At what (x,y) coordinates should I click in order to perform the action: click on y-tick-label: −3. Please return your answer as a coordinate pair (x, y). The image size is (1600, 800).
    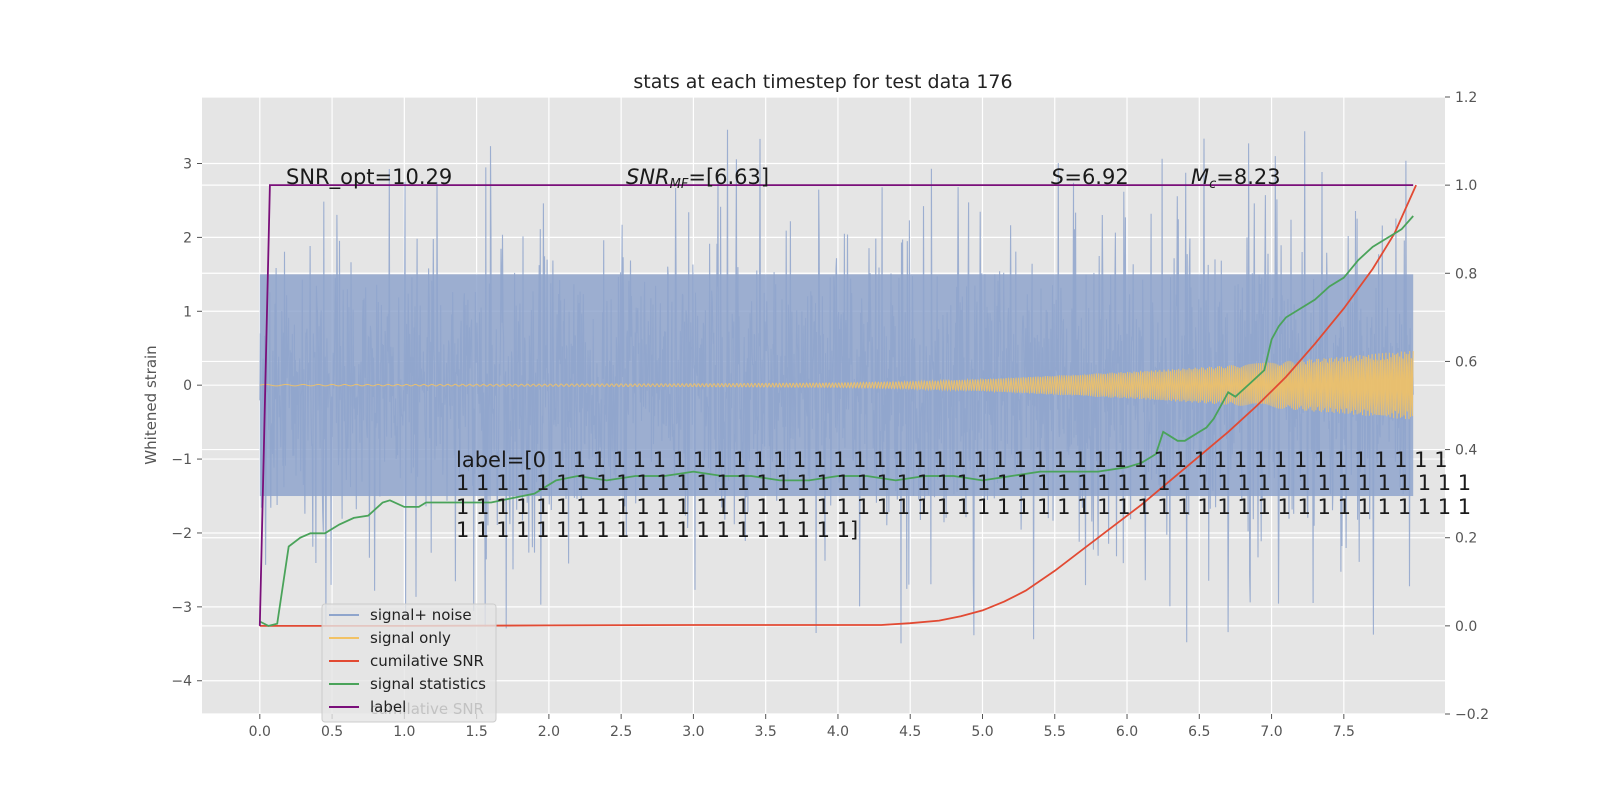
    Looking at the image, I should click on (181, 608).